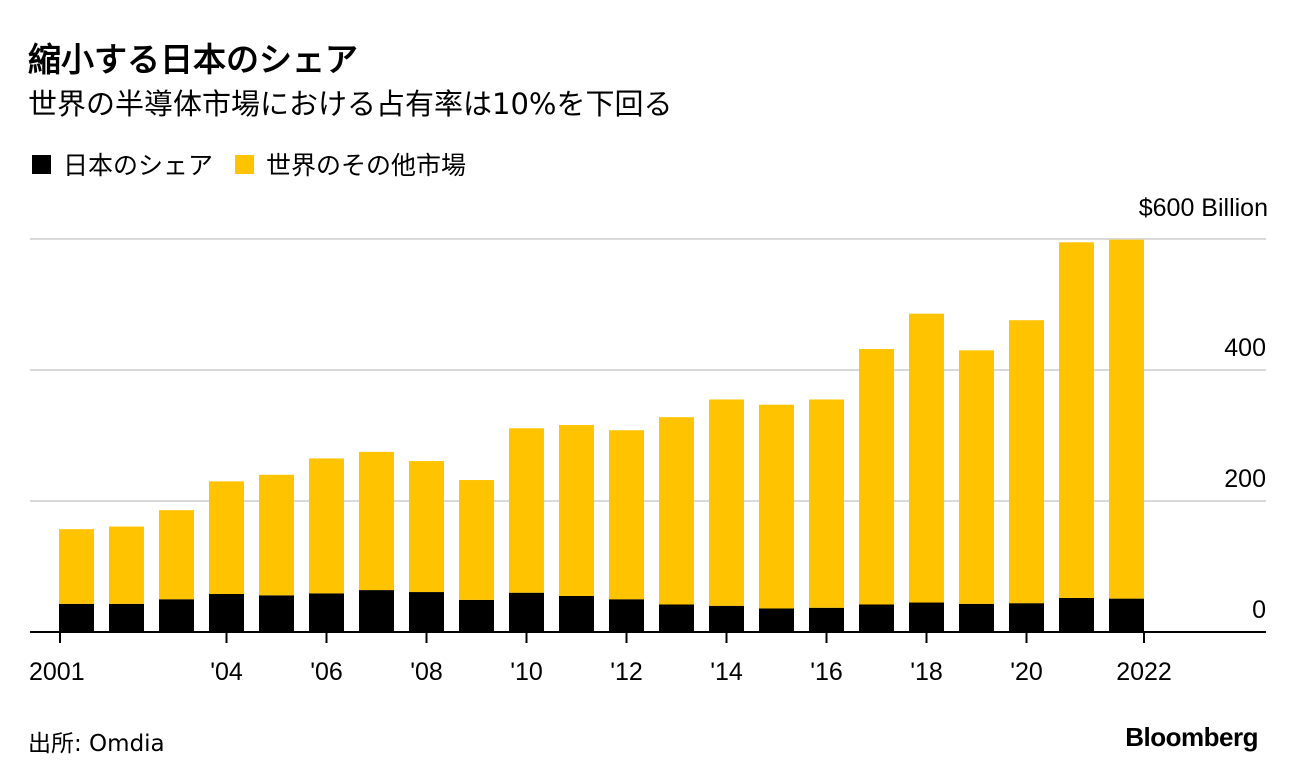 This screenshot has width=1296, height=782. What do you see at coordinates (476, 540) in the screenshot?
I see `bar-rest-of-world-2009` at bounding box center [476, 540].